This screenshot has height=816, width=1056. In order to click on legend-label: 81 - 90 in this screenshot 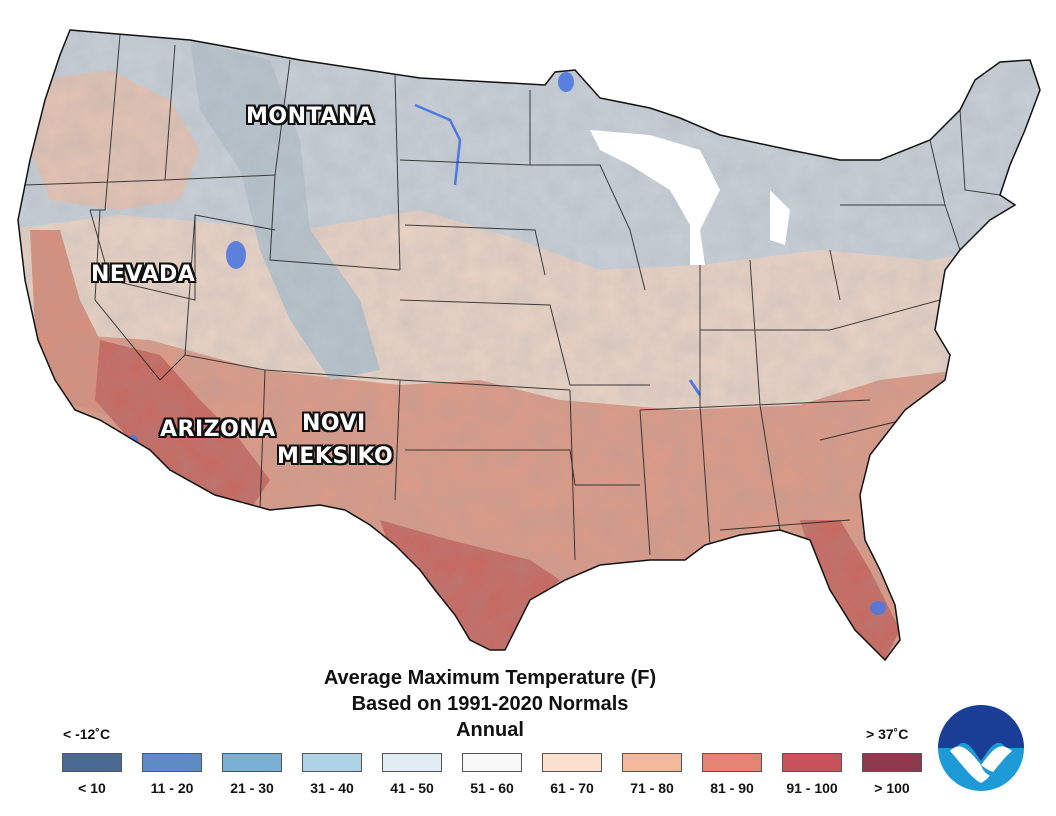, I will do `click(732, 788)`.